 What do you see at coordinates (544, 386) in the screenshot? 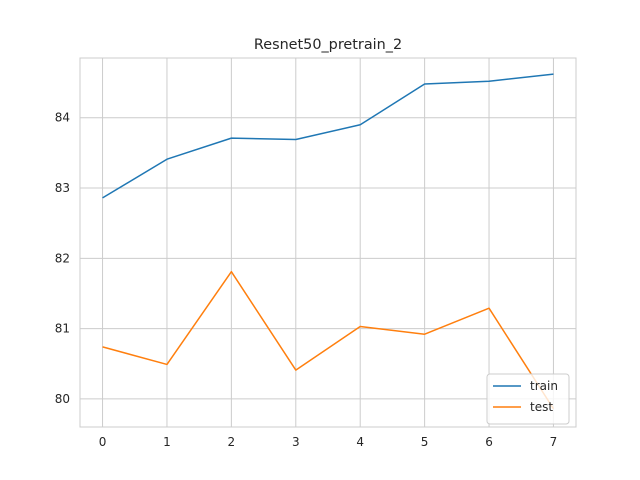
I see `legend-label-train: train` at bounding box center [544, 386].